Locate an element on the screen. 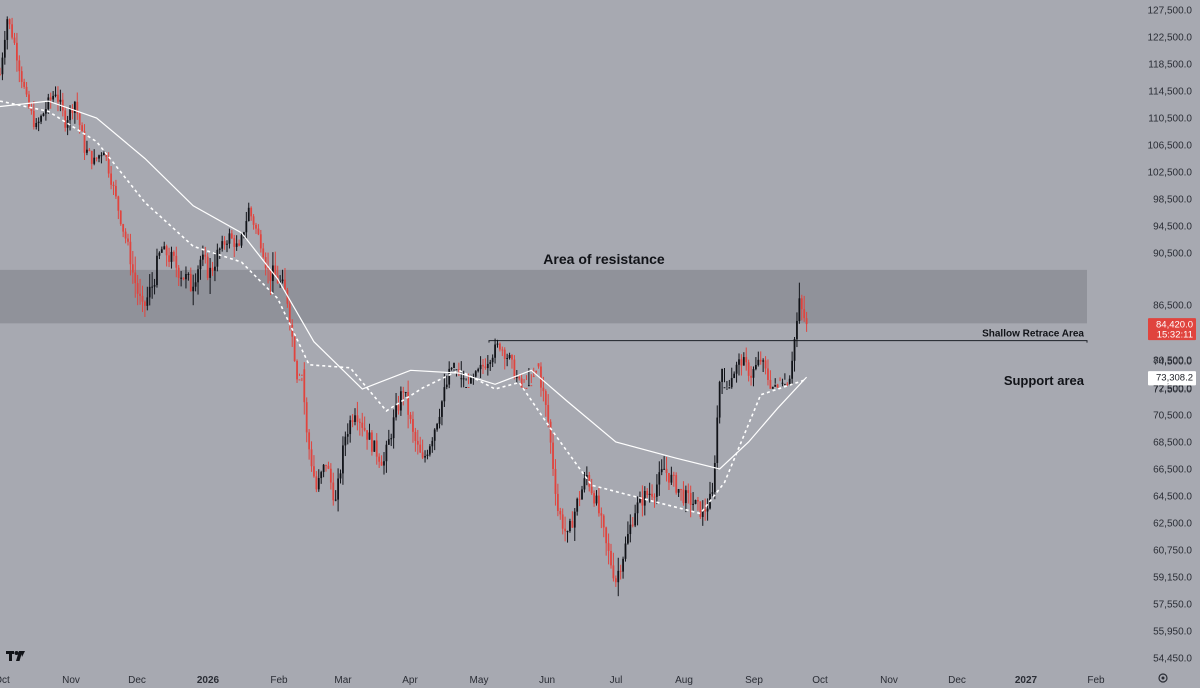  y-tick-label: 57,550.0 is located at coordinates (1172, 605).